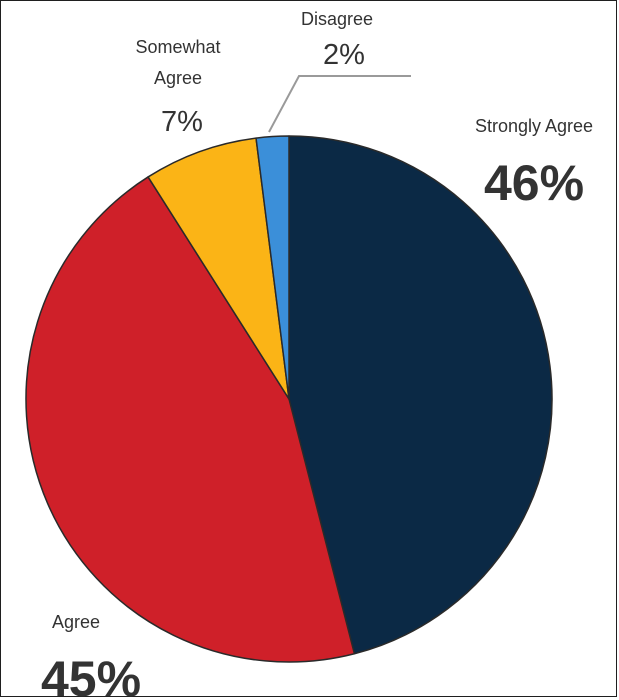  I want to click on slice-label-agree: Agree, so click(76, 622).